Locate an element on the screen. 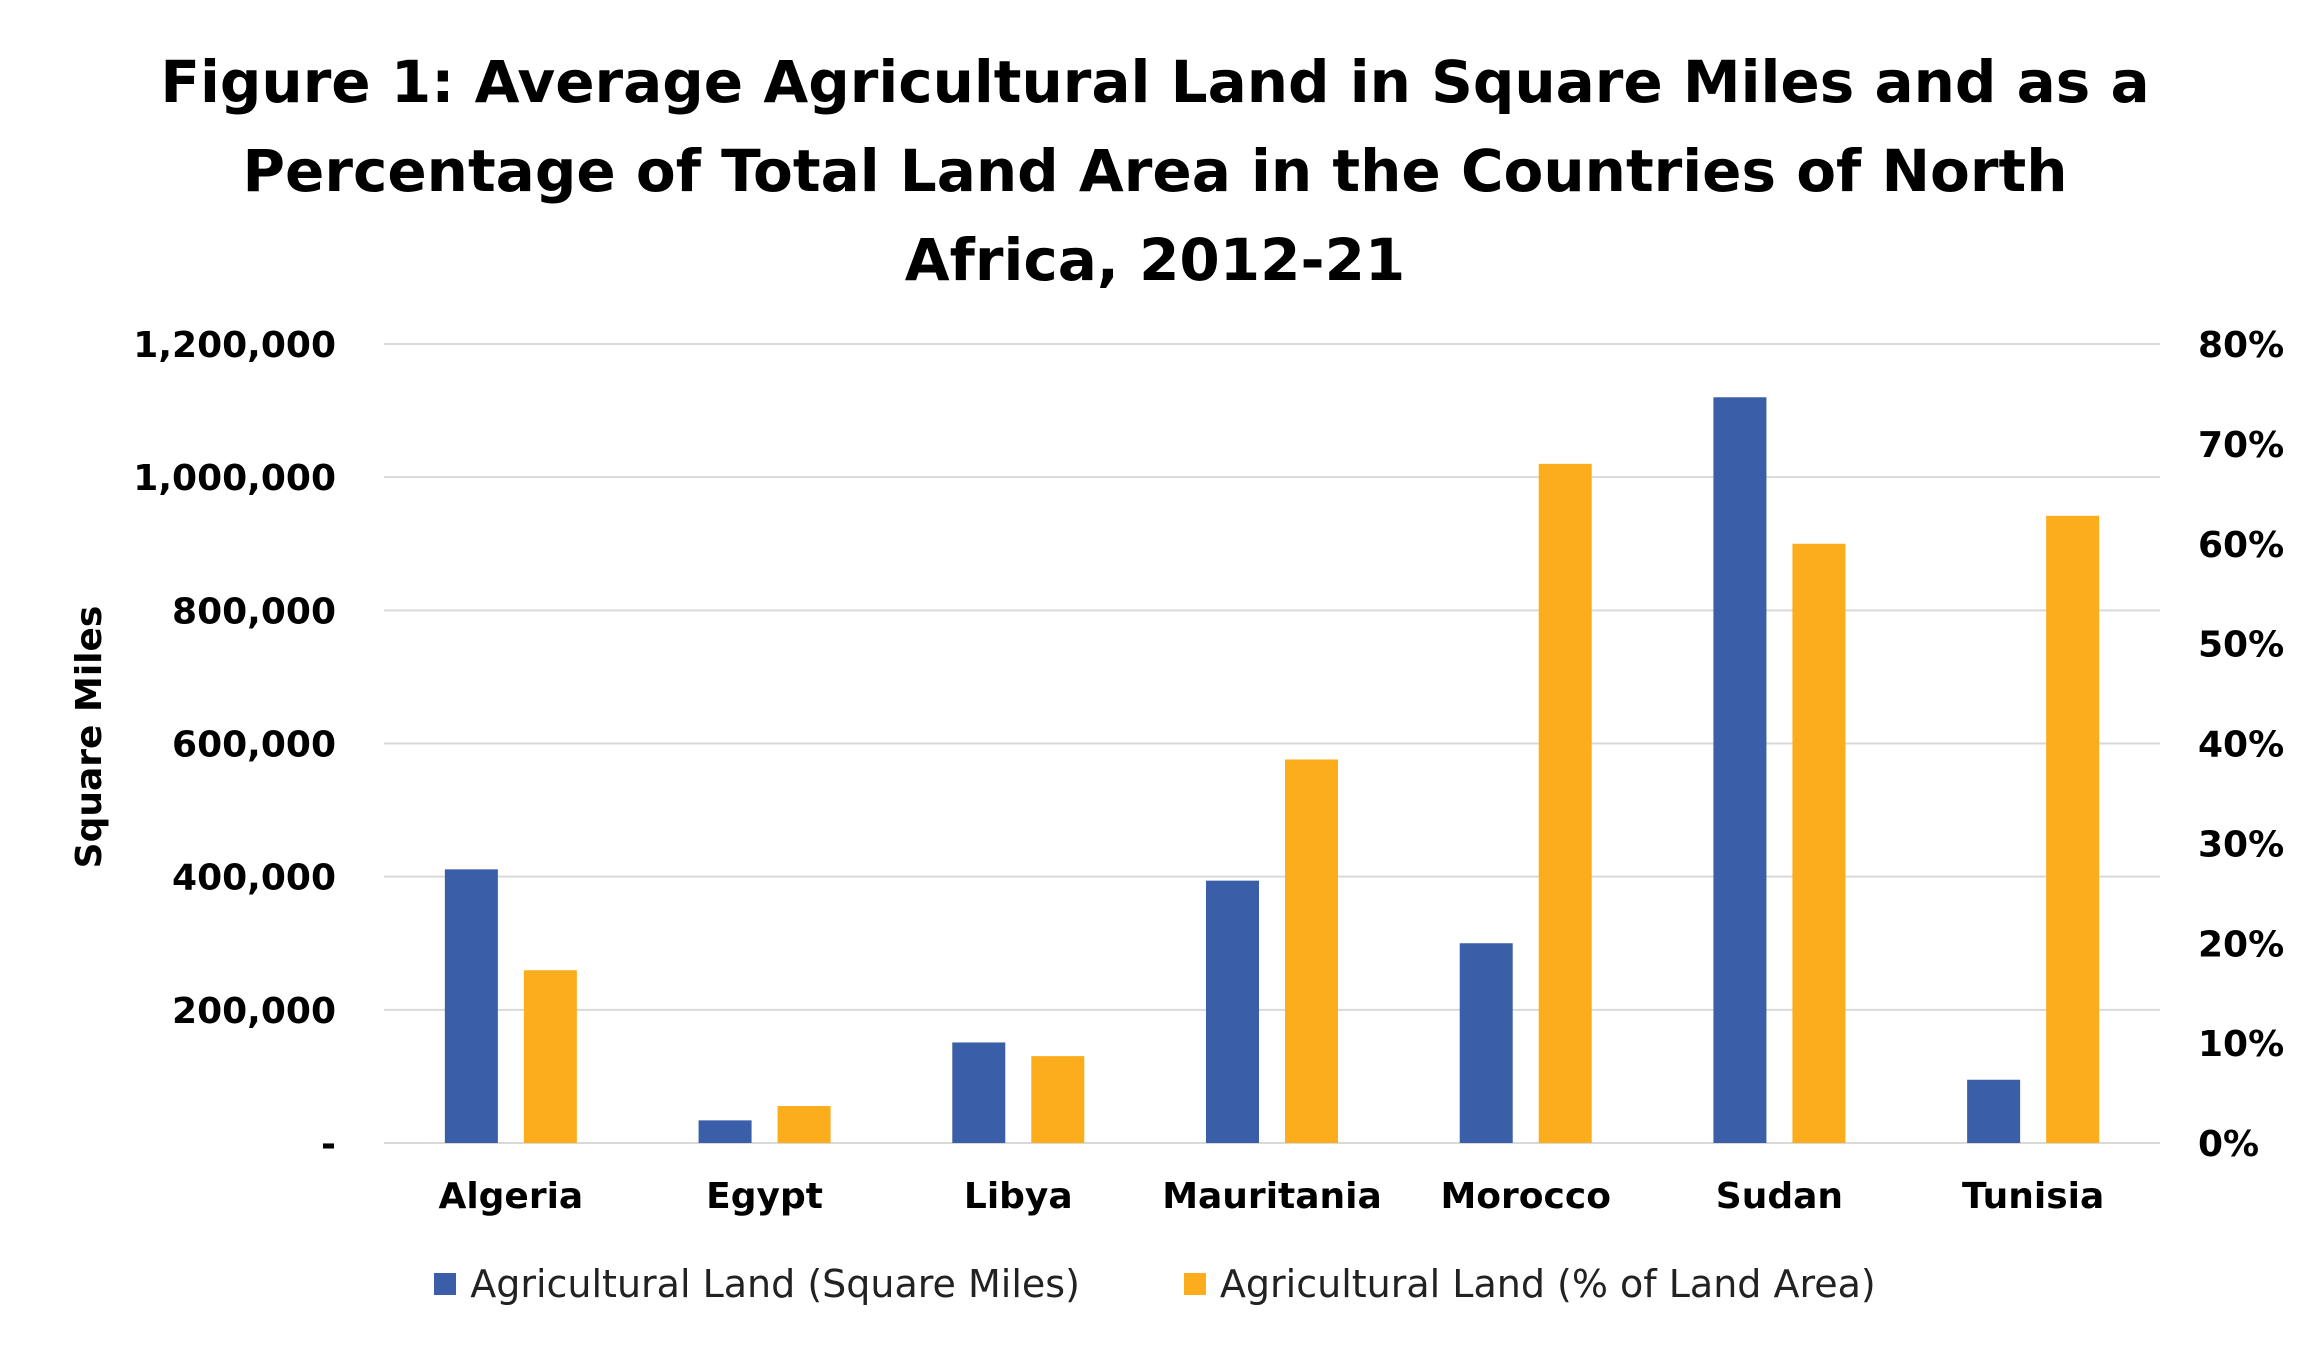 This screenshot has width=2310, height=1357. category-label-mauritania: Mauritania is located at coordinates (1272, 1196).